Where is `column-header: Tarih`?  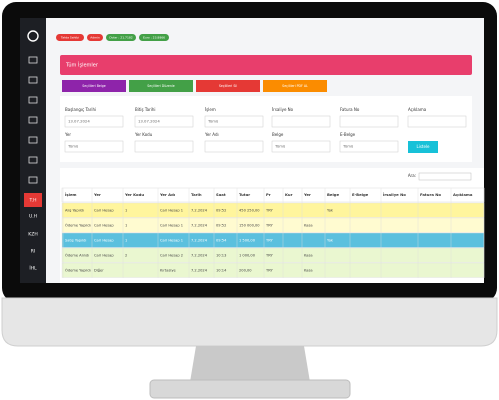 column-header: Tarih is located at coordinates (196, 194).